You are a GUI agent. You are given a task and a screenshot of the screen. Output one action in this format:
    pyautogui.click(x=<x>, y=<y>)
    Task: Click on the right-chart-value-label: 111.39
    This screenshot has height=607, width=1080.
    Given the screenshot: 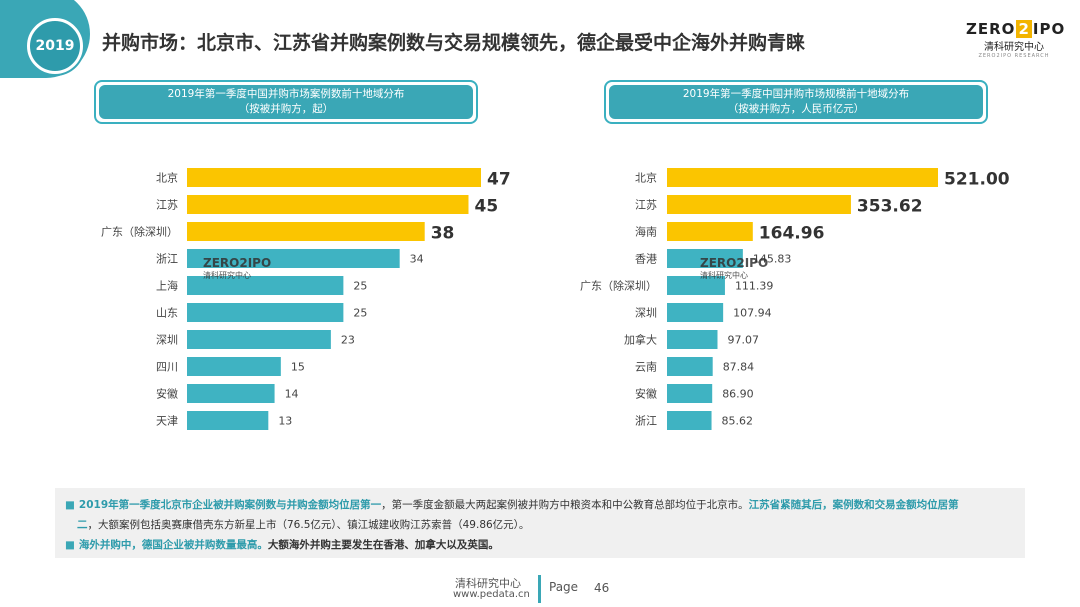 What is the action you would take?
    pyautogui.click(x=754, y=286)
    